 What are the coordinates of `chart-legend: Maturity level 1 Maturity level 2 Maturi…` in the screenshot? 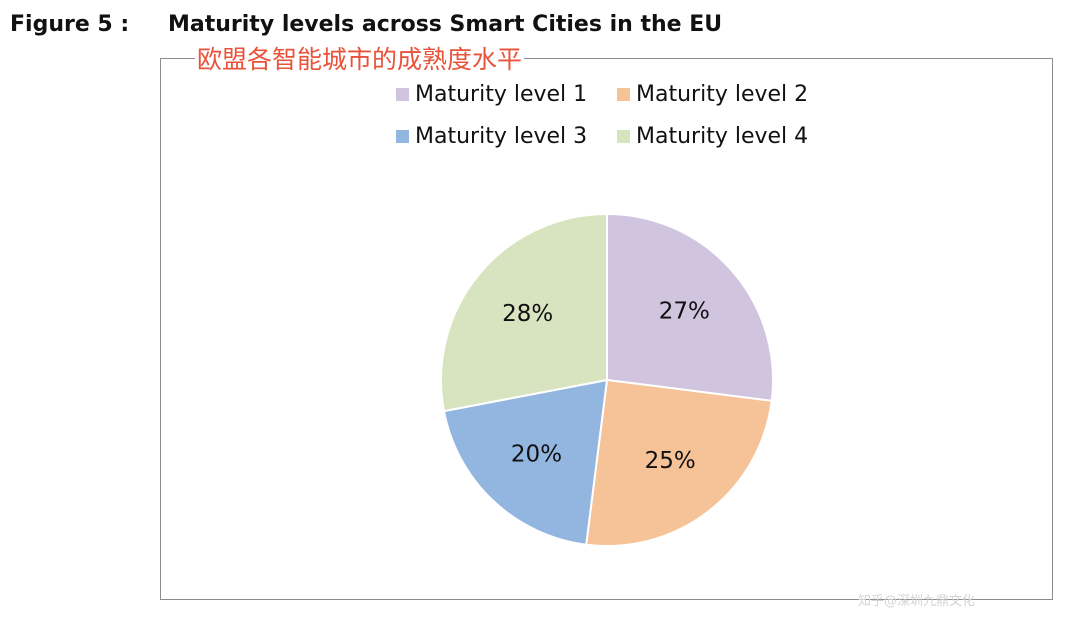 It's located at (621, 115).